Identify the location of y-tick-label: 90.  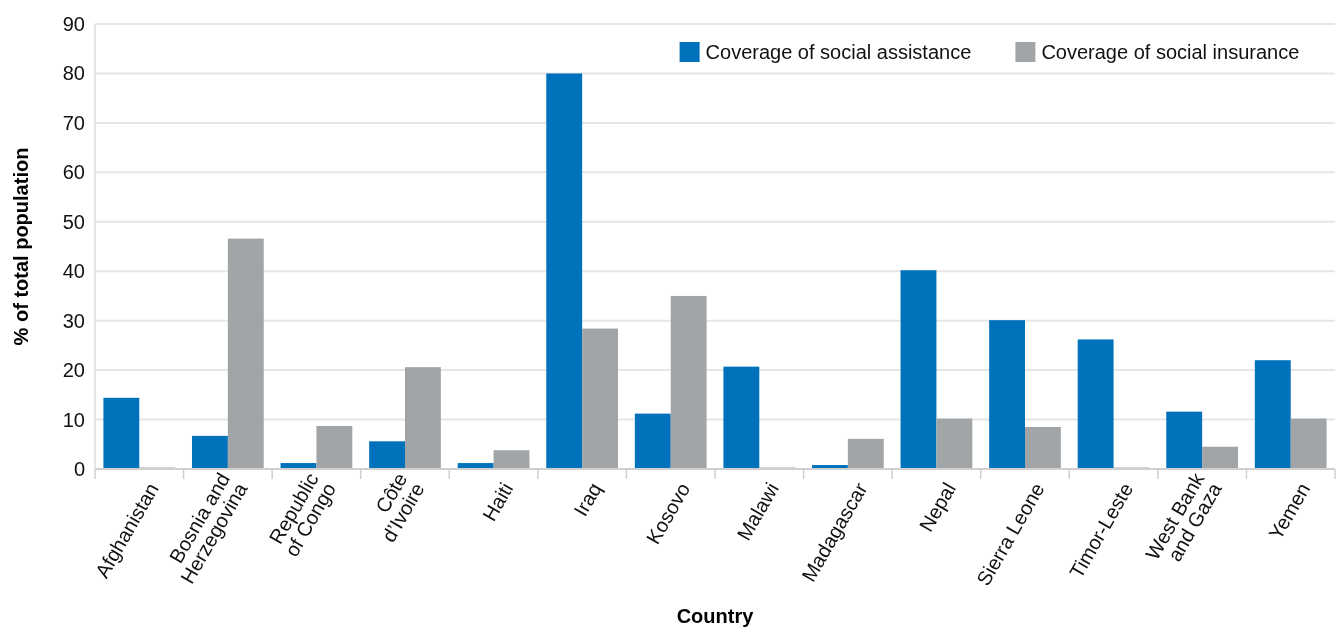
(73, 24).